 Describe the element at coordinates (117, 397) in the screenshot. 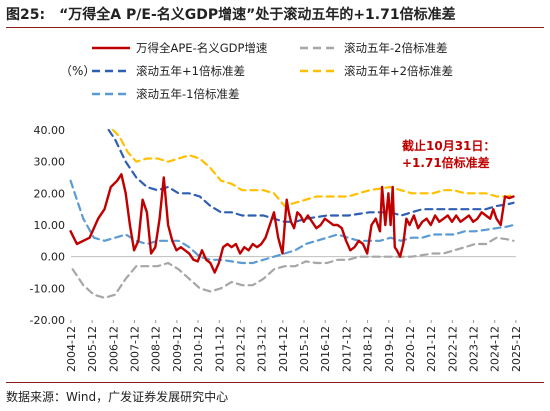

I see `source-note: 数据来源：Wind，广发证券发展研究中心` at that location.